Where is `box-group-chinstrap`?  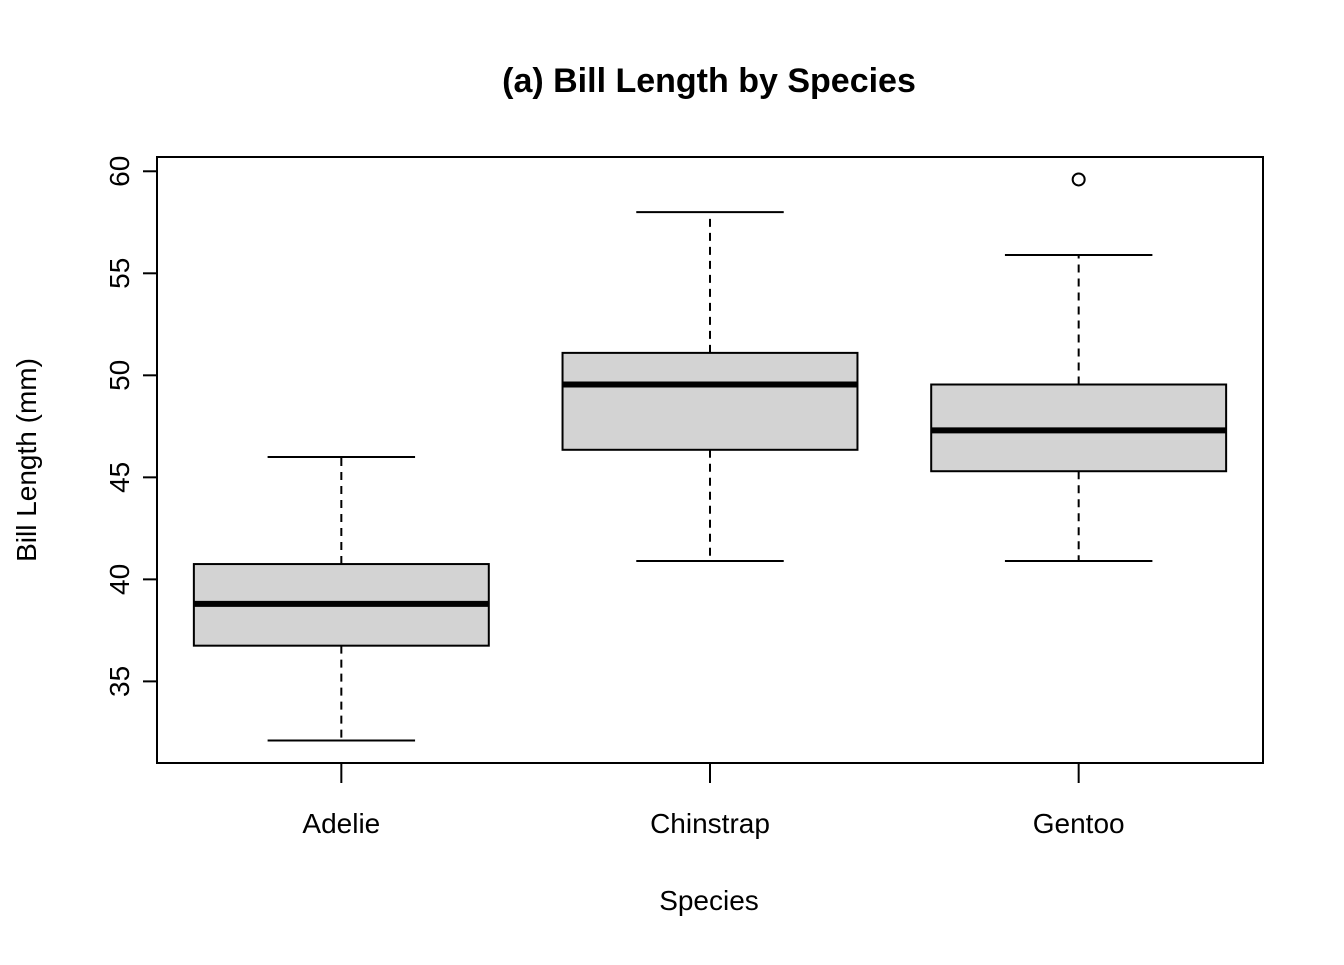 box-group-chinstrap is located at coordinates (710, 386).